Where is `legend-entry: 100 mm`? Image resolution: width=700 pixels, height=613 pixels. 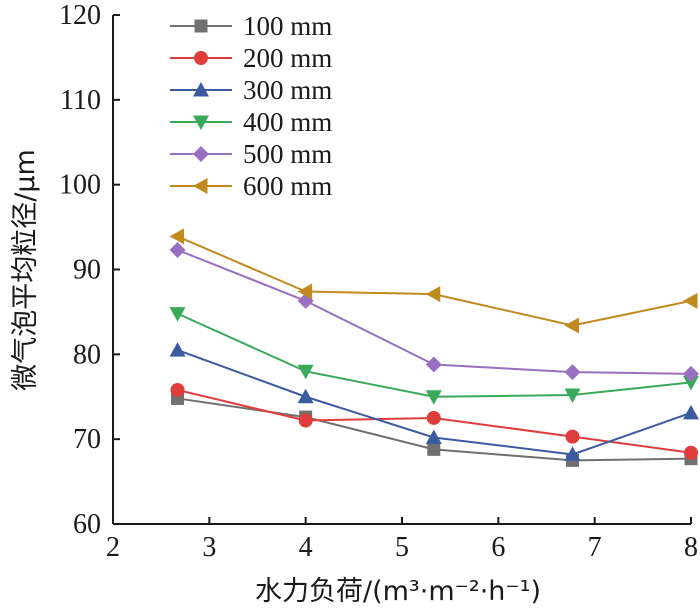 legend-entry: 100 mm is located at coordinates (251, 26).